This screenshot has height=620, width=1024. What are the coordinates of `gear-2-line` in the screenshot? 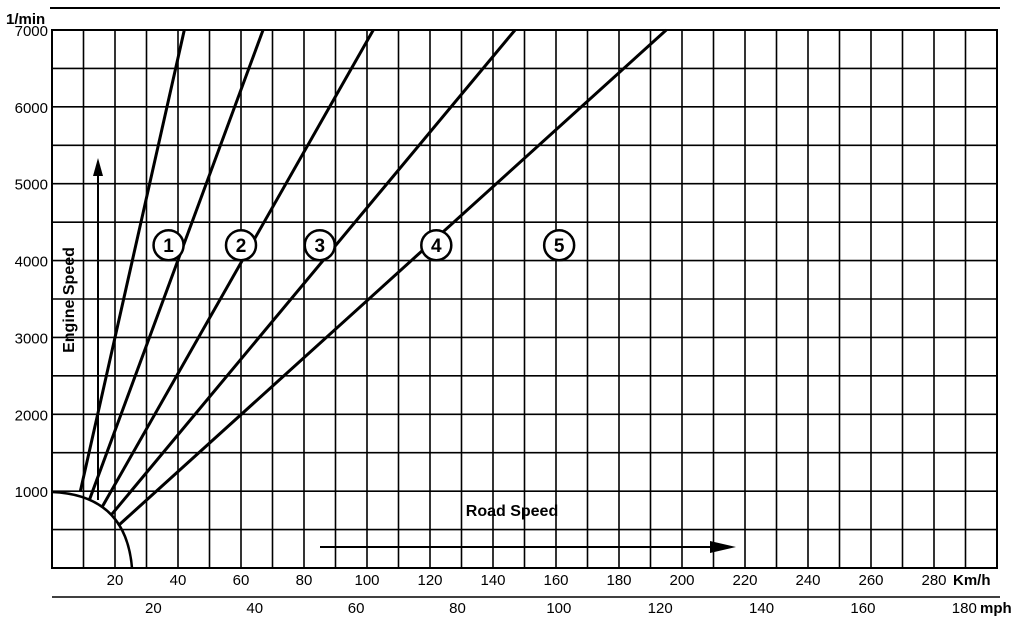 It's located at (176, 264).